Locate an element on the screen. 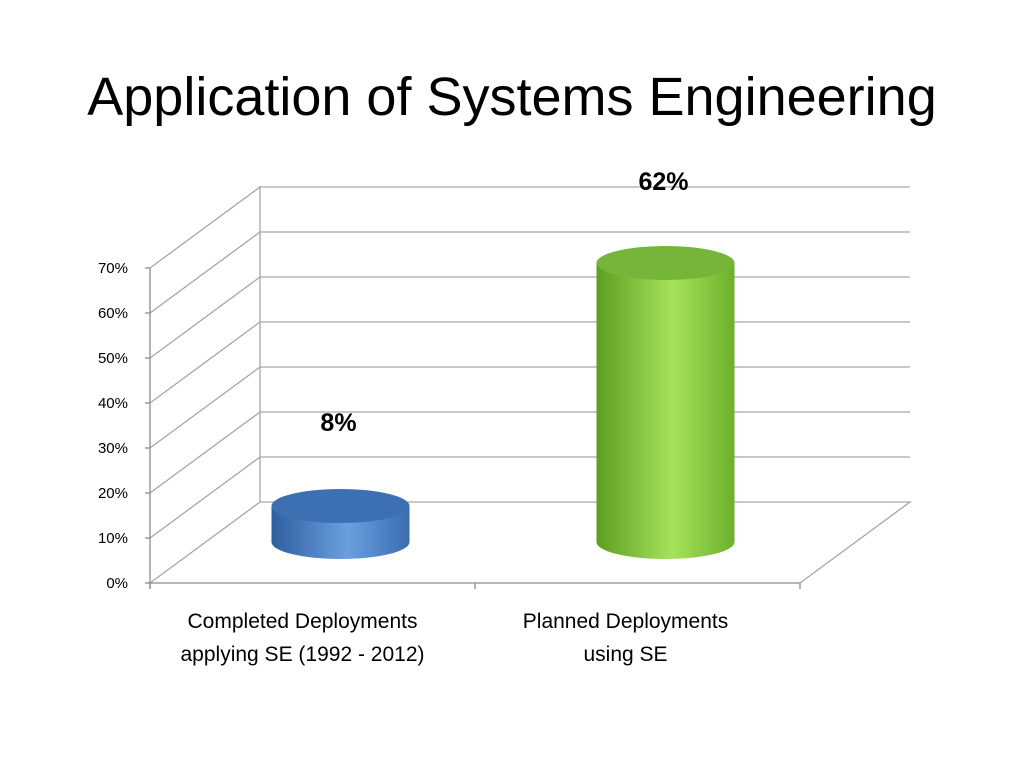 This screenshot has height=768, width=1024. category-label-line: applying SE (1992 - 2012) is located at coordinates (303, 654).